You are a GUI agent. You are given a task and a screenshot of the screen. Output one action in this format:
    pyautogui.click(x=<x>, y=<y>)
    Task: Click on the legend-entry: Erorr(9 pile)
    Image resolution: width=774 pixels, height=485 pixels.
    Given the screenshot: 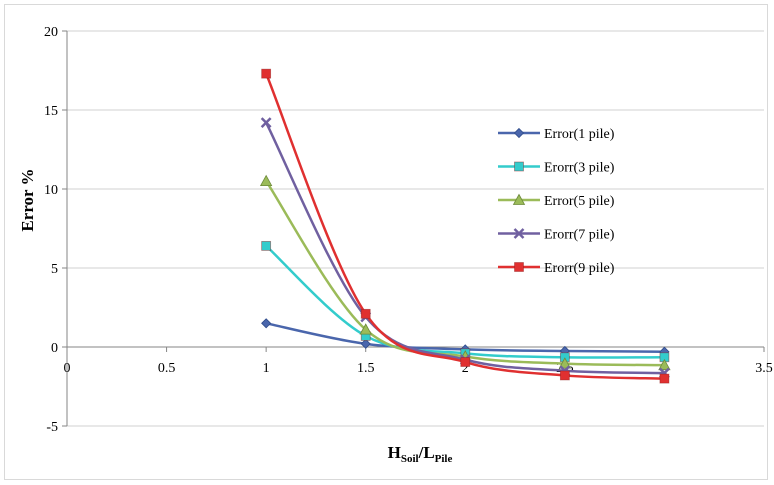 What is the action you would take?
    pyautogui.click(x=556, y=268)
    